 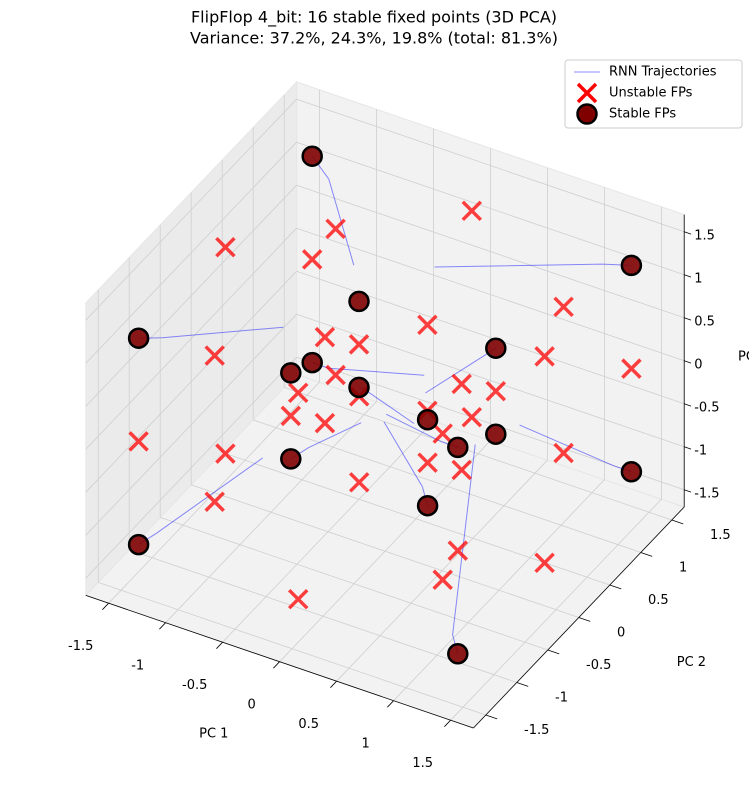 What do you see at coordinates (366, 743) in the screenshot?
I see `x-tick-label: 1` at bounding box center [366, 743].